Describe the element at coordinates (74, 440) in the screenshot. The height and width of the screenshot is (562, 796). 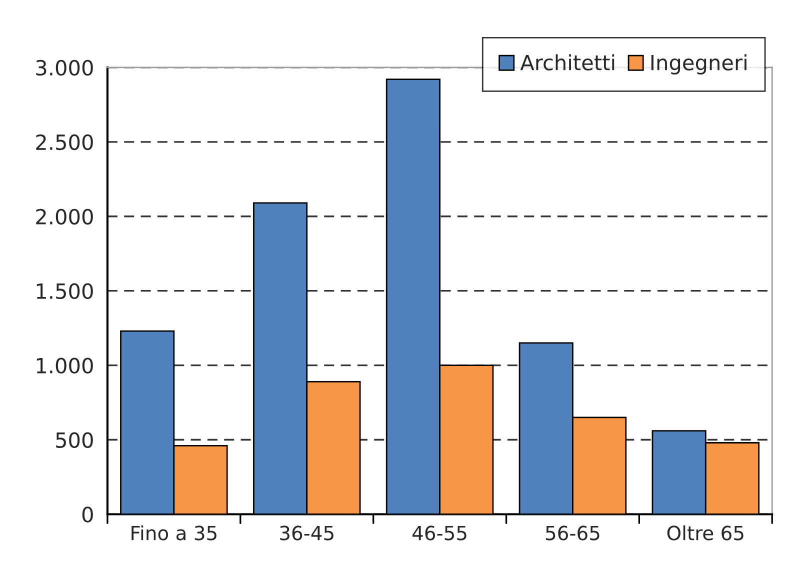
I see `y-tick-label: 500` at that location.